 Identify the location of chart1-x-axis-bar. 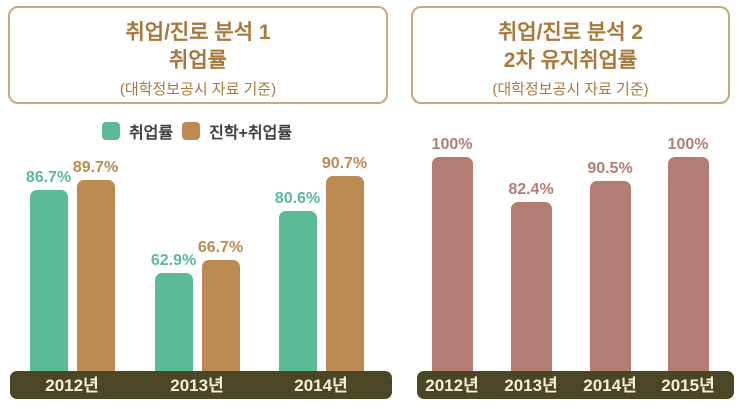
(201, 385).